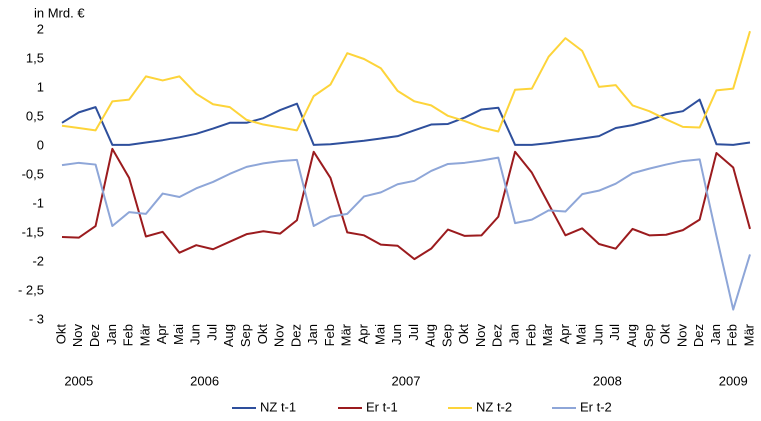 The image size is (761, 421). I want to click on y-tick-label: 0, so click(40, 144).